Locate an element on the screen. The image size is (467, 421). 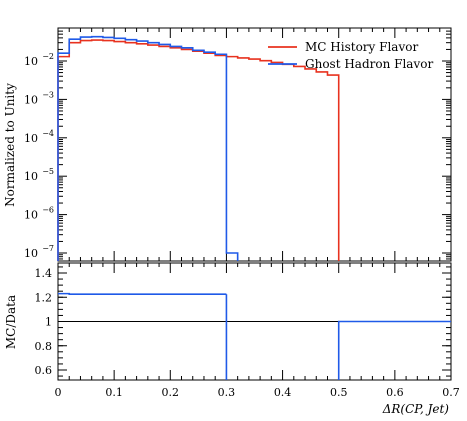
main-y-tick-exponent: −4 is located at coordinates (48, 133).